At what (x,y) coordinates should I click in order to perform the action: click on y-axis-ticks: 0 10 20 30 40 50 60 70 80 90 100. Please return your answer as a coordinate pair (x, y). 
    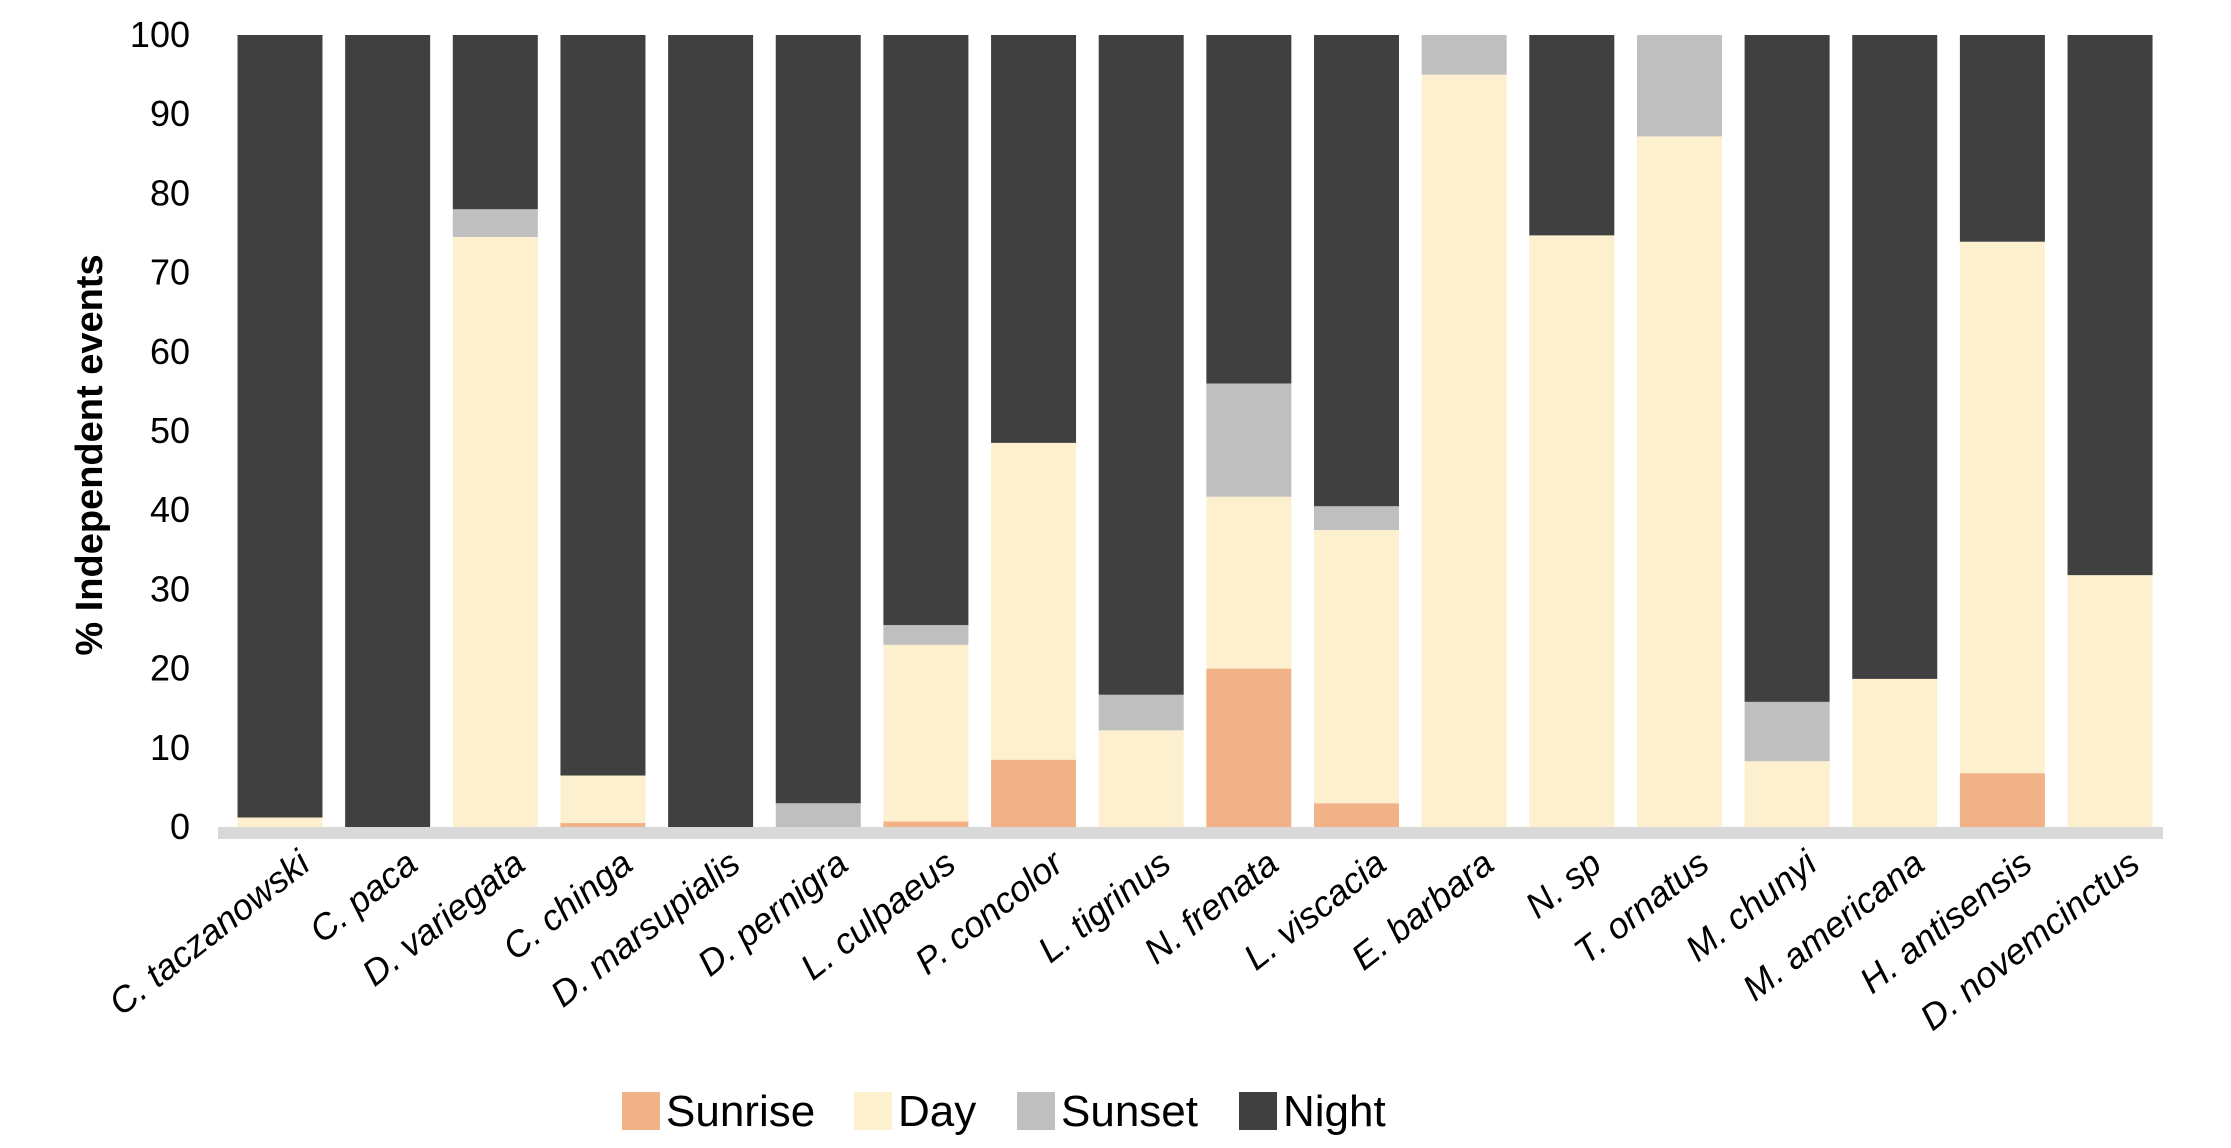
    Looking at the image, I should click on (160, 430).